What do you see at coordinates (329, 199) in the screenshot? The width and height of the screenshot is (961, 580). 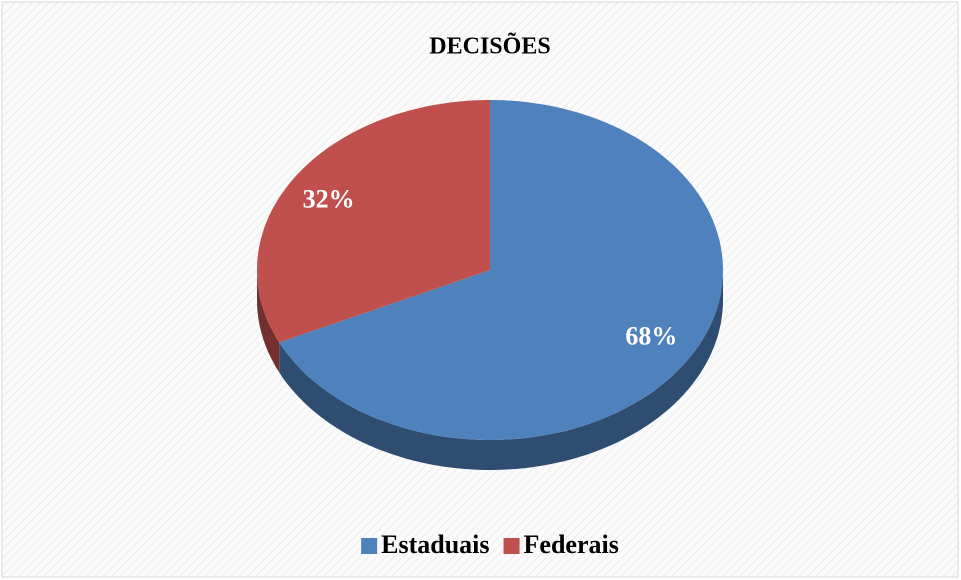 I see `data-label: 32%` at bounding box center [329, 199].